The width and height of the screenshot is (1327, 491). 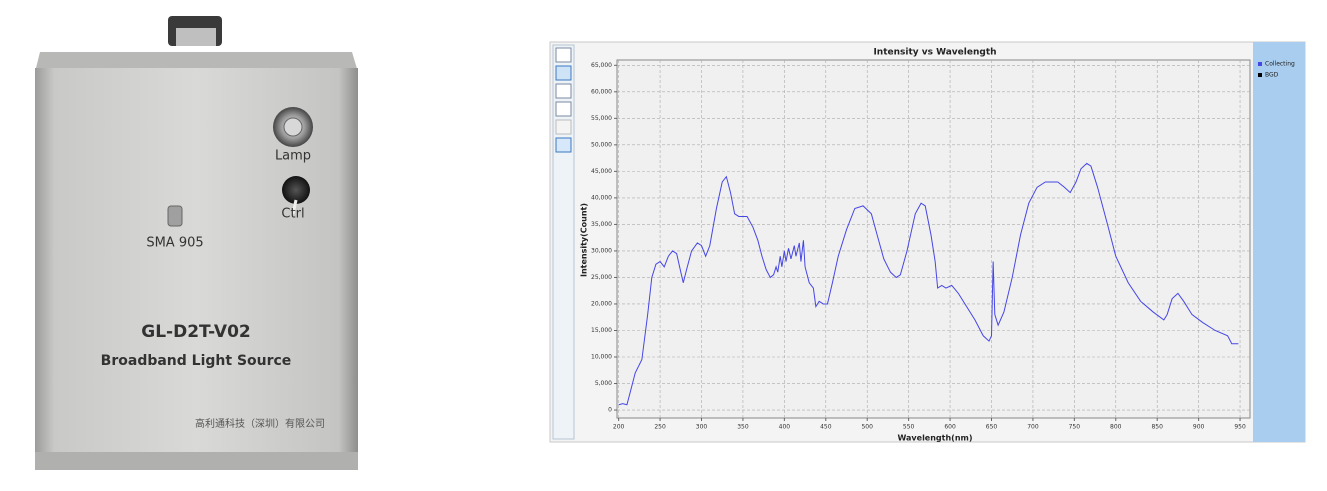 I want to click on y-tick-label: 65,000, so click(x=601, y=65).